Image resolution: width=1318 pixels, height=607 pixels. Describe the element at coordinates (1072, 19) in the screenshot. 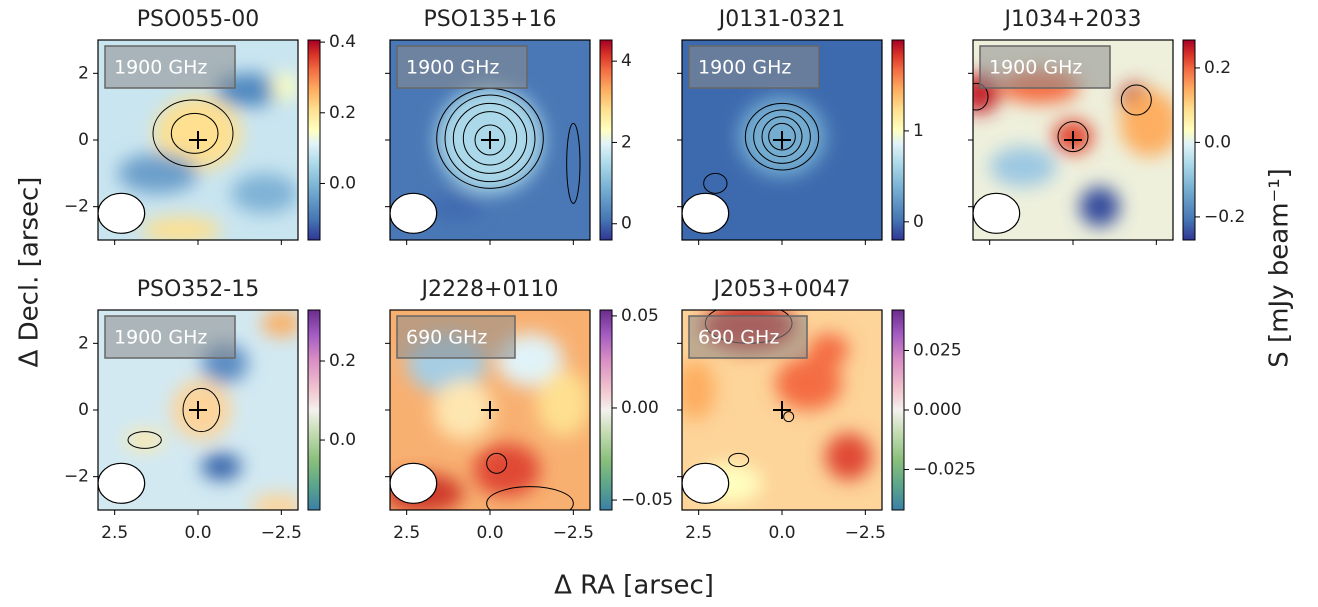

I see `panel-title: J1034+2033` at that location.